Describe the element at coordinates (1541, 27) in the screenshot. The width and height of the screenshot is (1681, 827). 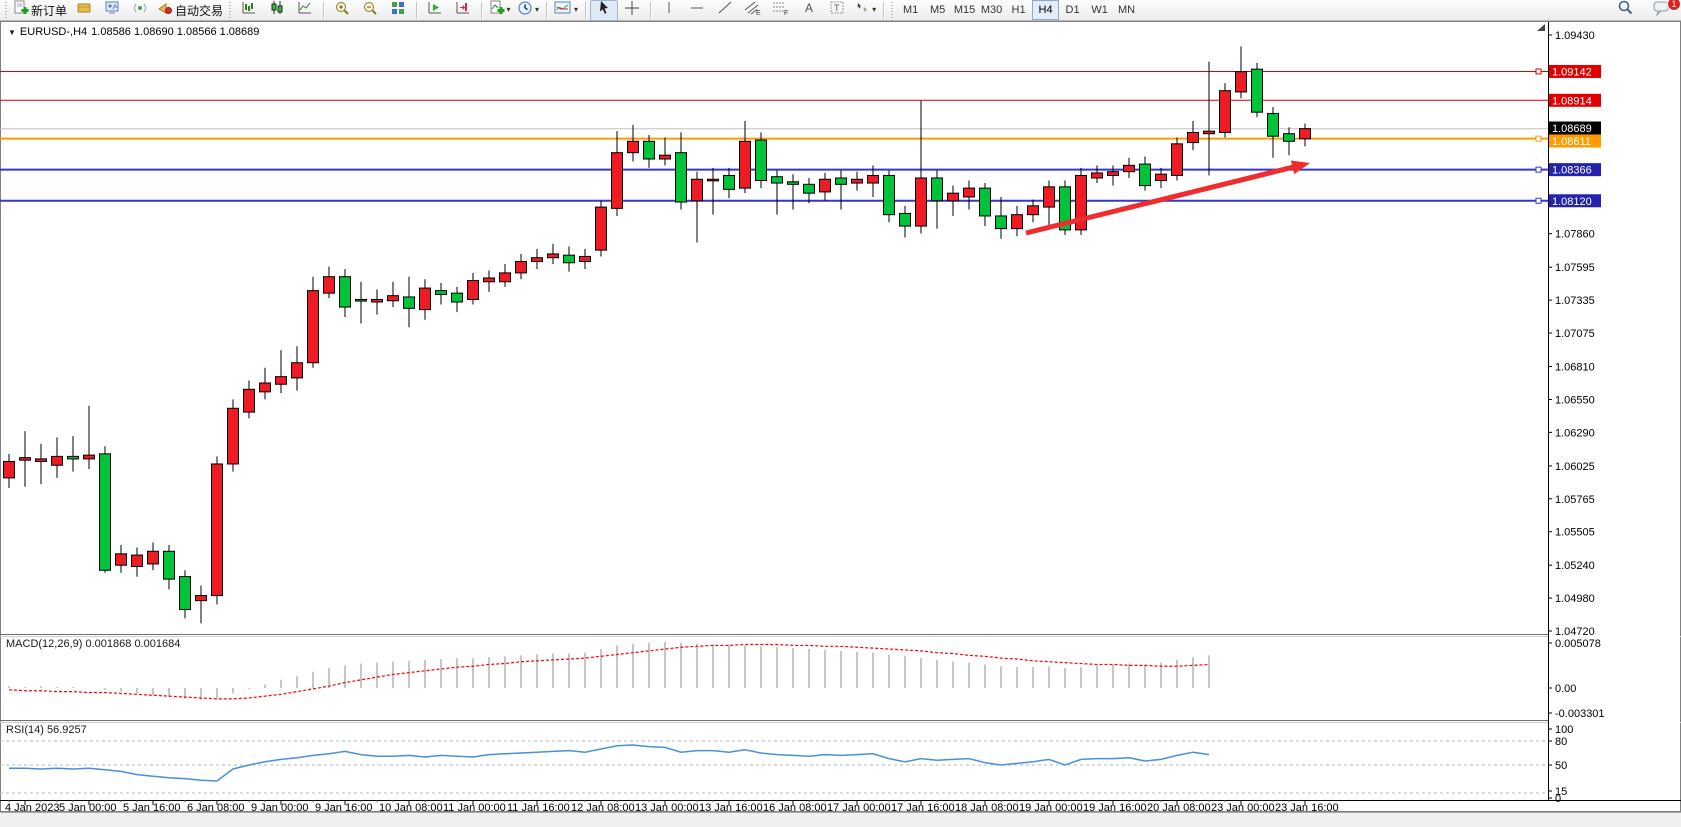
I see `scroll-end-marker` at that location.